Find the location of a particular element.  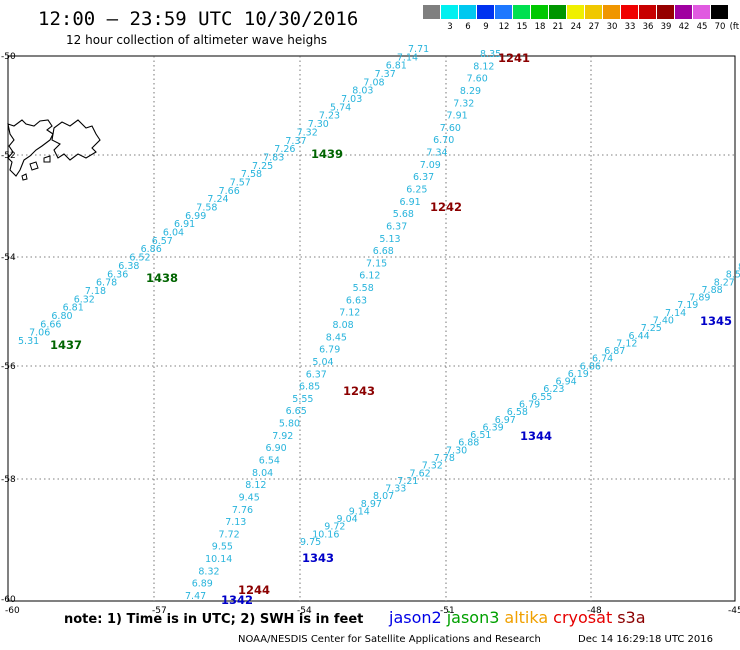

wave-height-value: 6.37 is located at coordinates (396, 227).